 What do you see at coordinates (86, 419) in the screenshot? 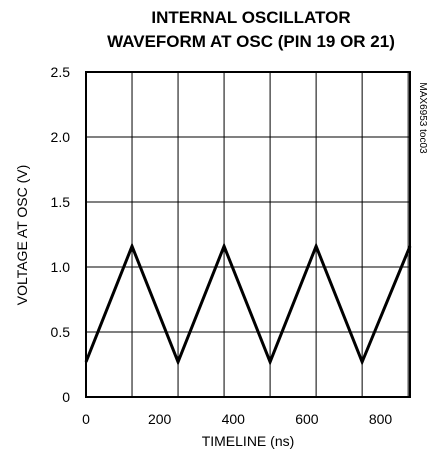
I see `x-tick-label: 0` at bounding box center [86, 419].